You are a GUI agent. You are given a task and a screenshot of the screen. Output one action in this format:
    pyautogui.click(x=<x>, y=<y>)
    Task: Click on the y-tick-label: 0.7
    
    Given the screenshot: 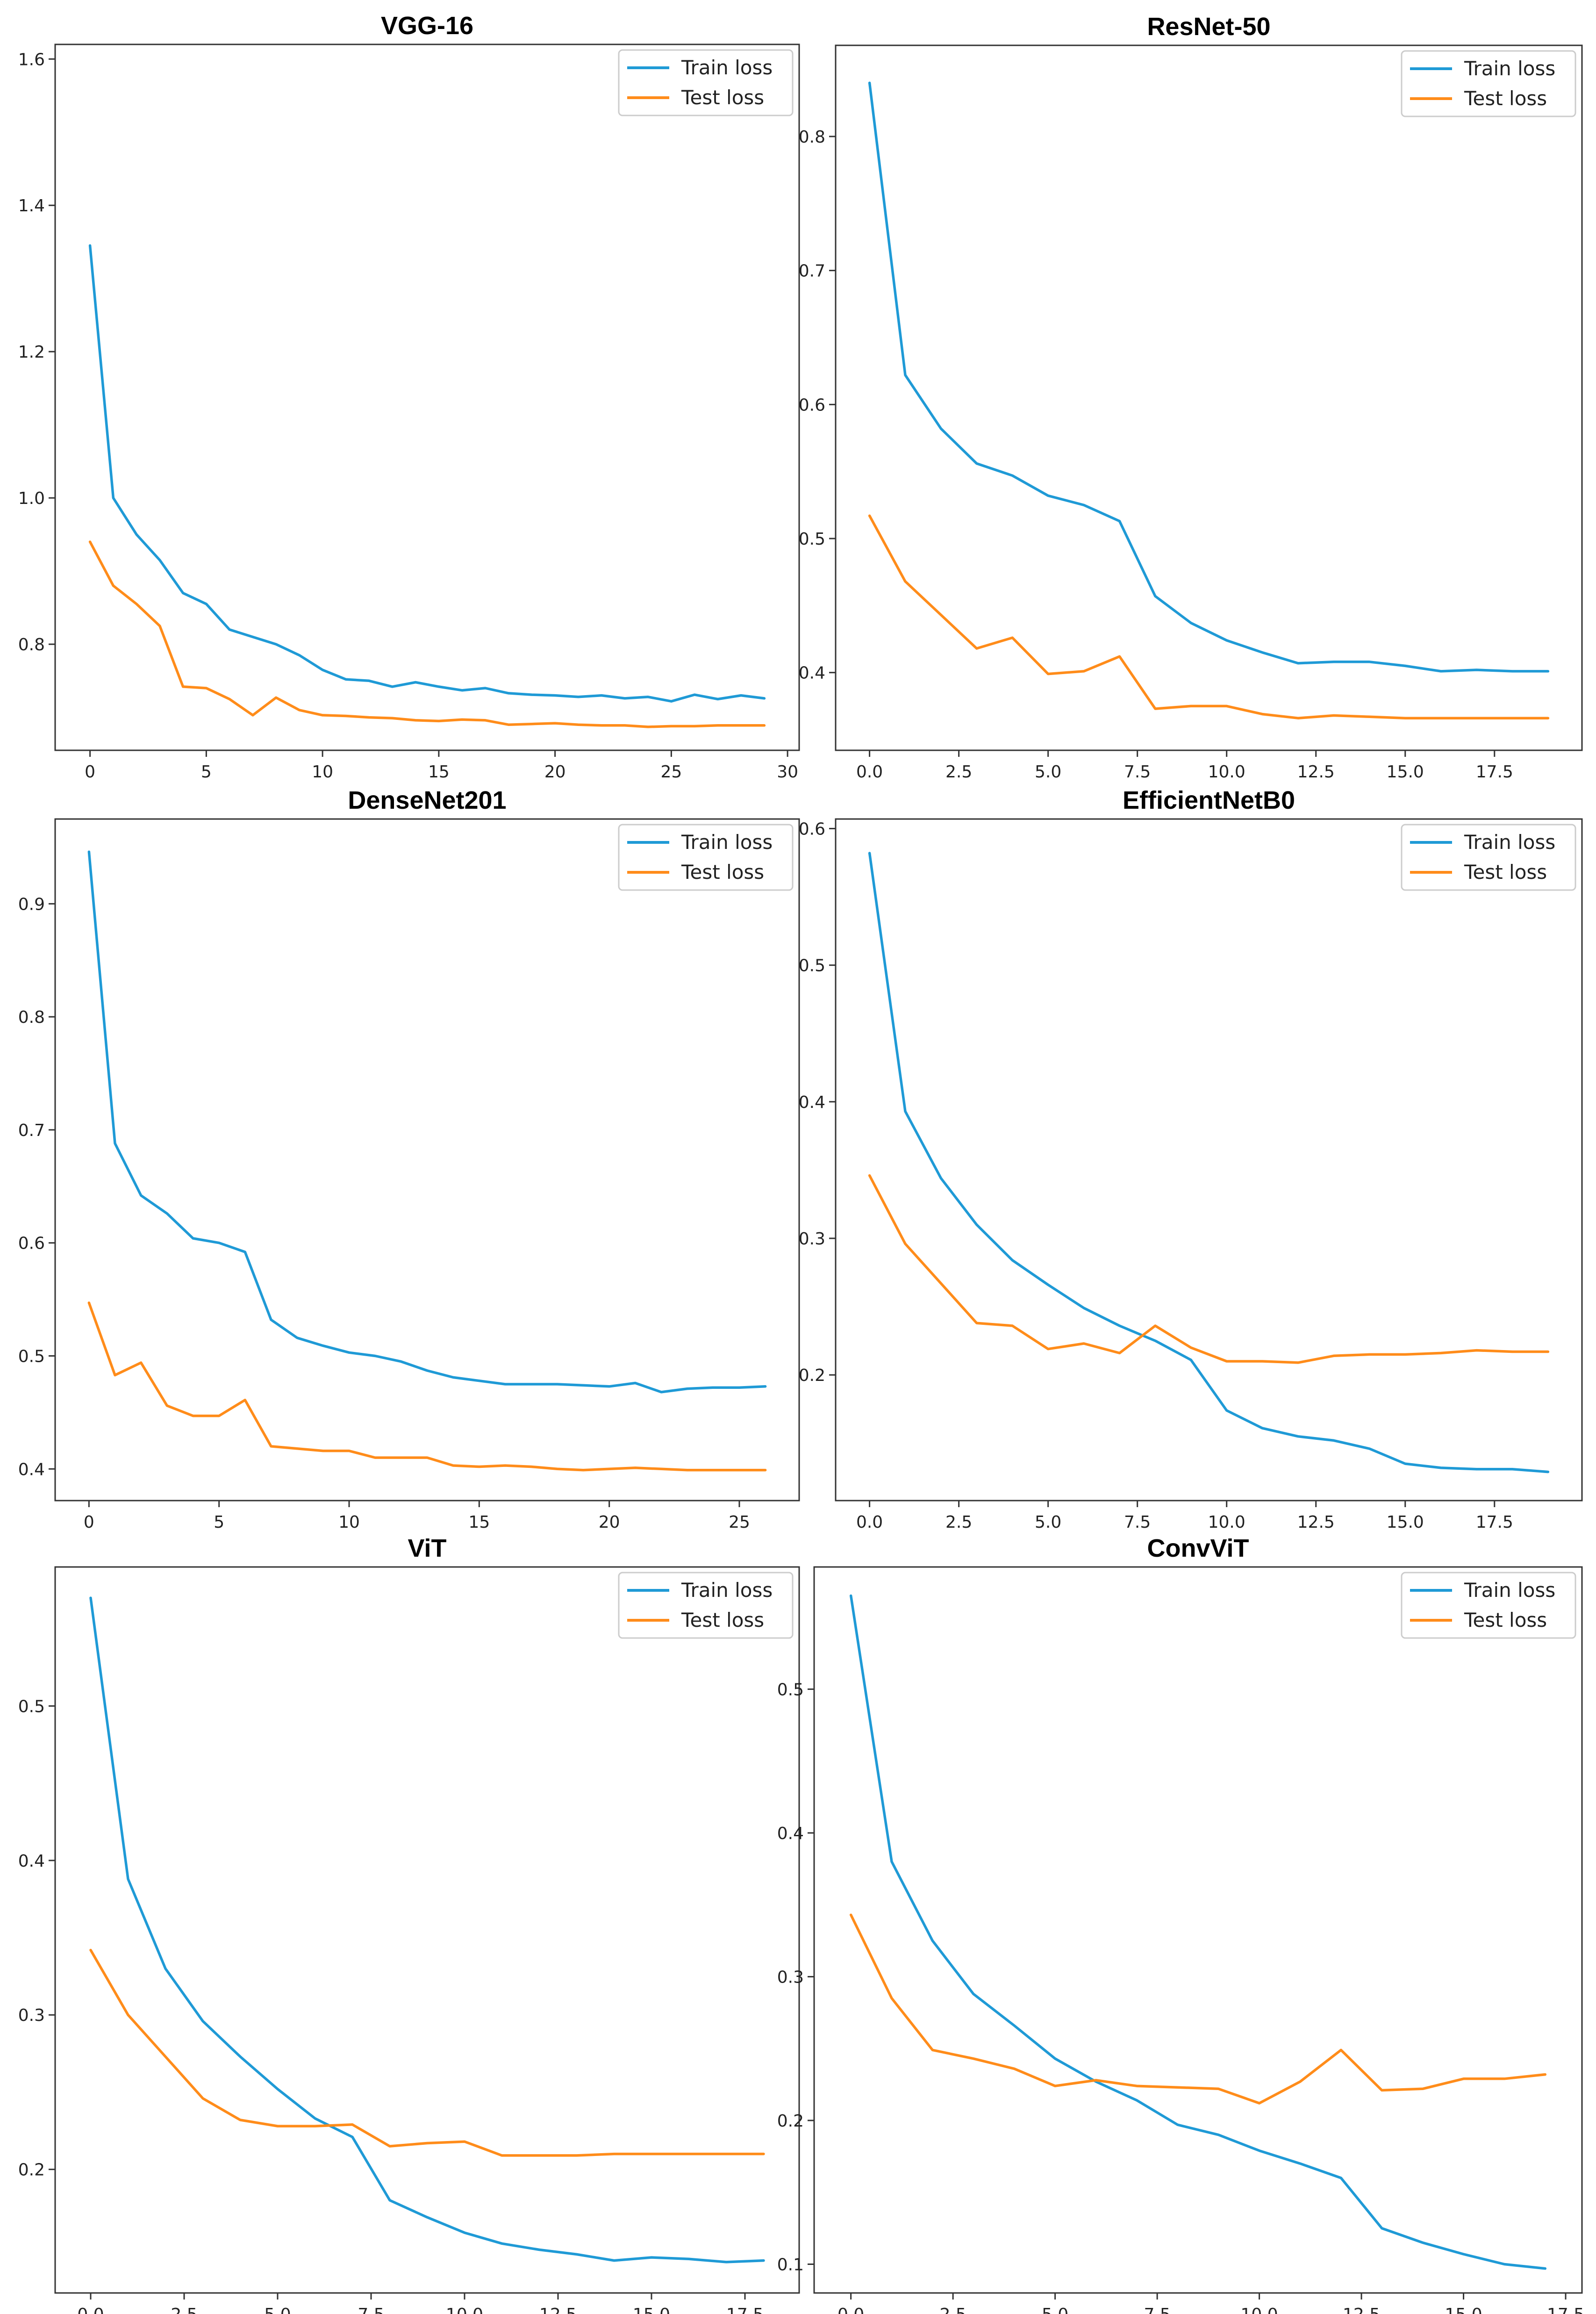 What is the action you would take?
    pyautogui.click(x=31, y=1131)
    